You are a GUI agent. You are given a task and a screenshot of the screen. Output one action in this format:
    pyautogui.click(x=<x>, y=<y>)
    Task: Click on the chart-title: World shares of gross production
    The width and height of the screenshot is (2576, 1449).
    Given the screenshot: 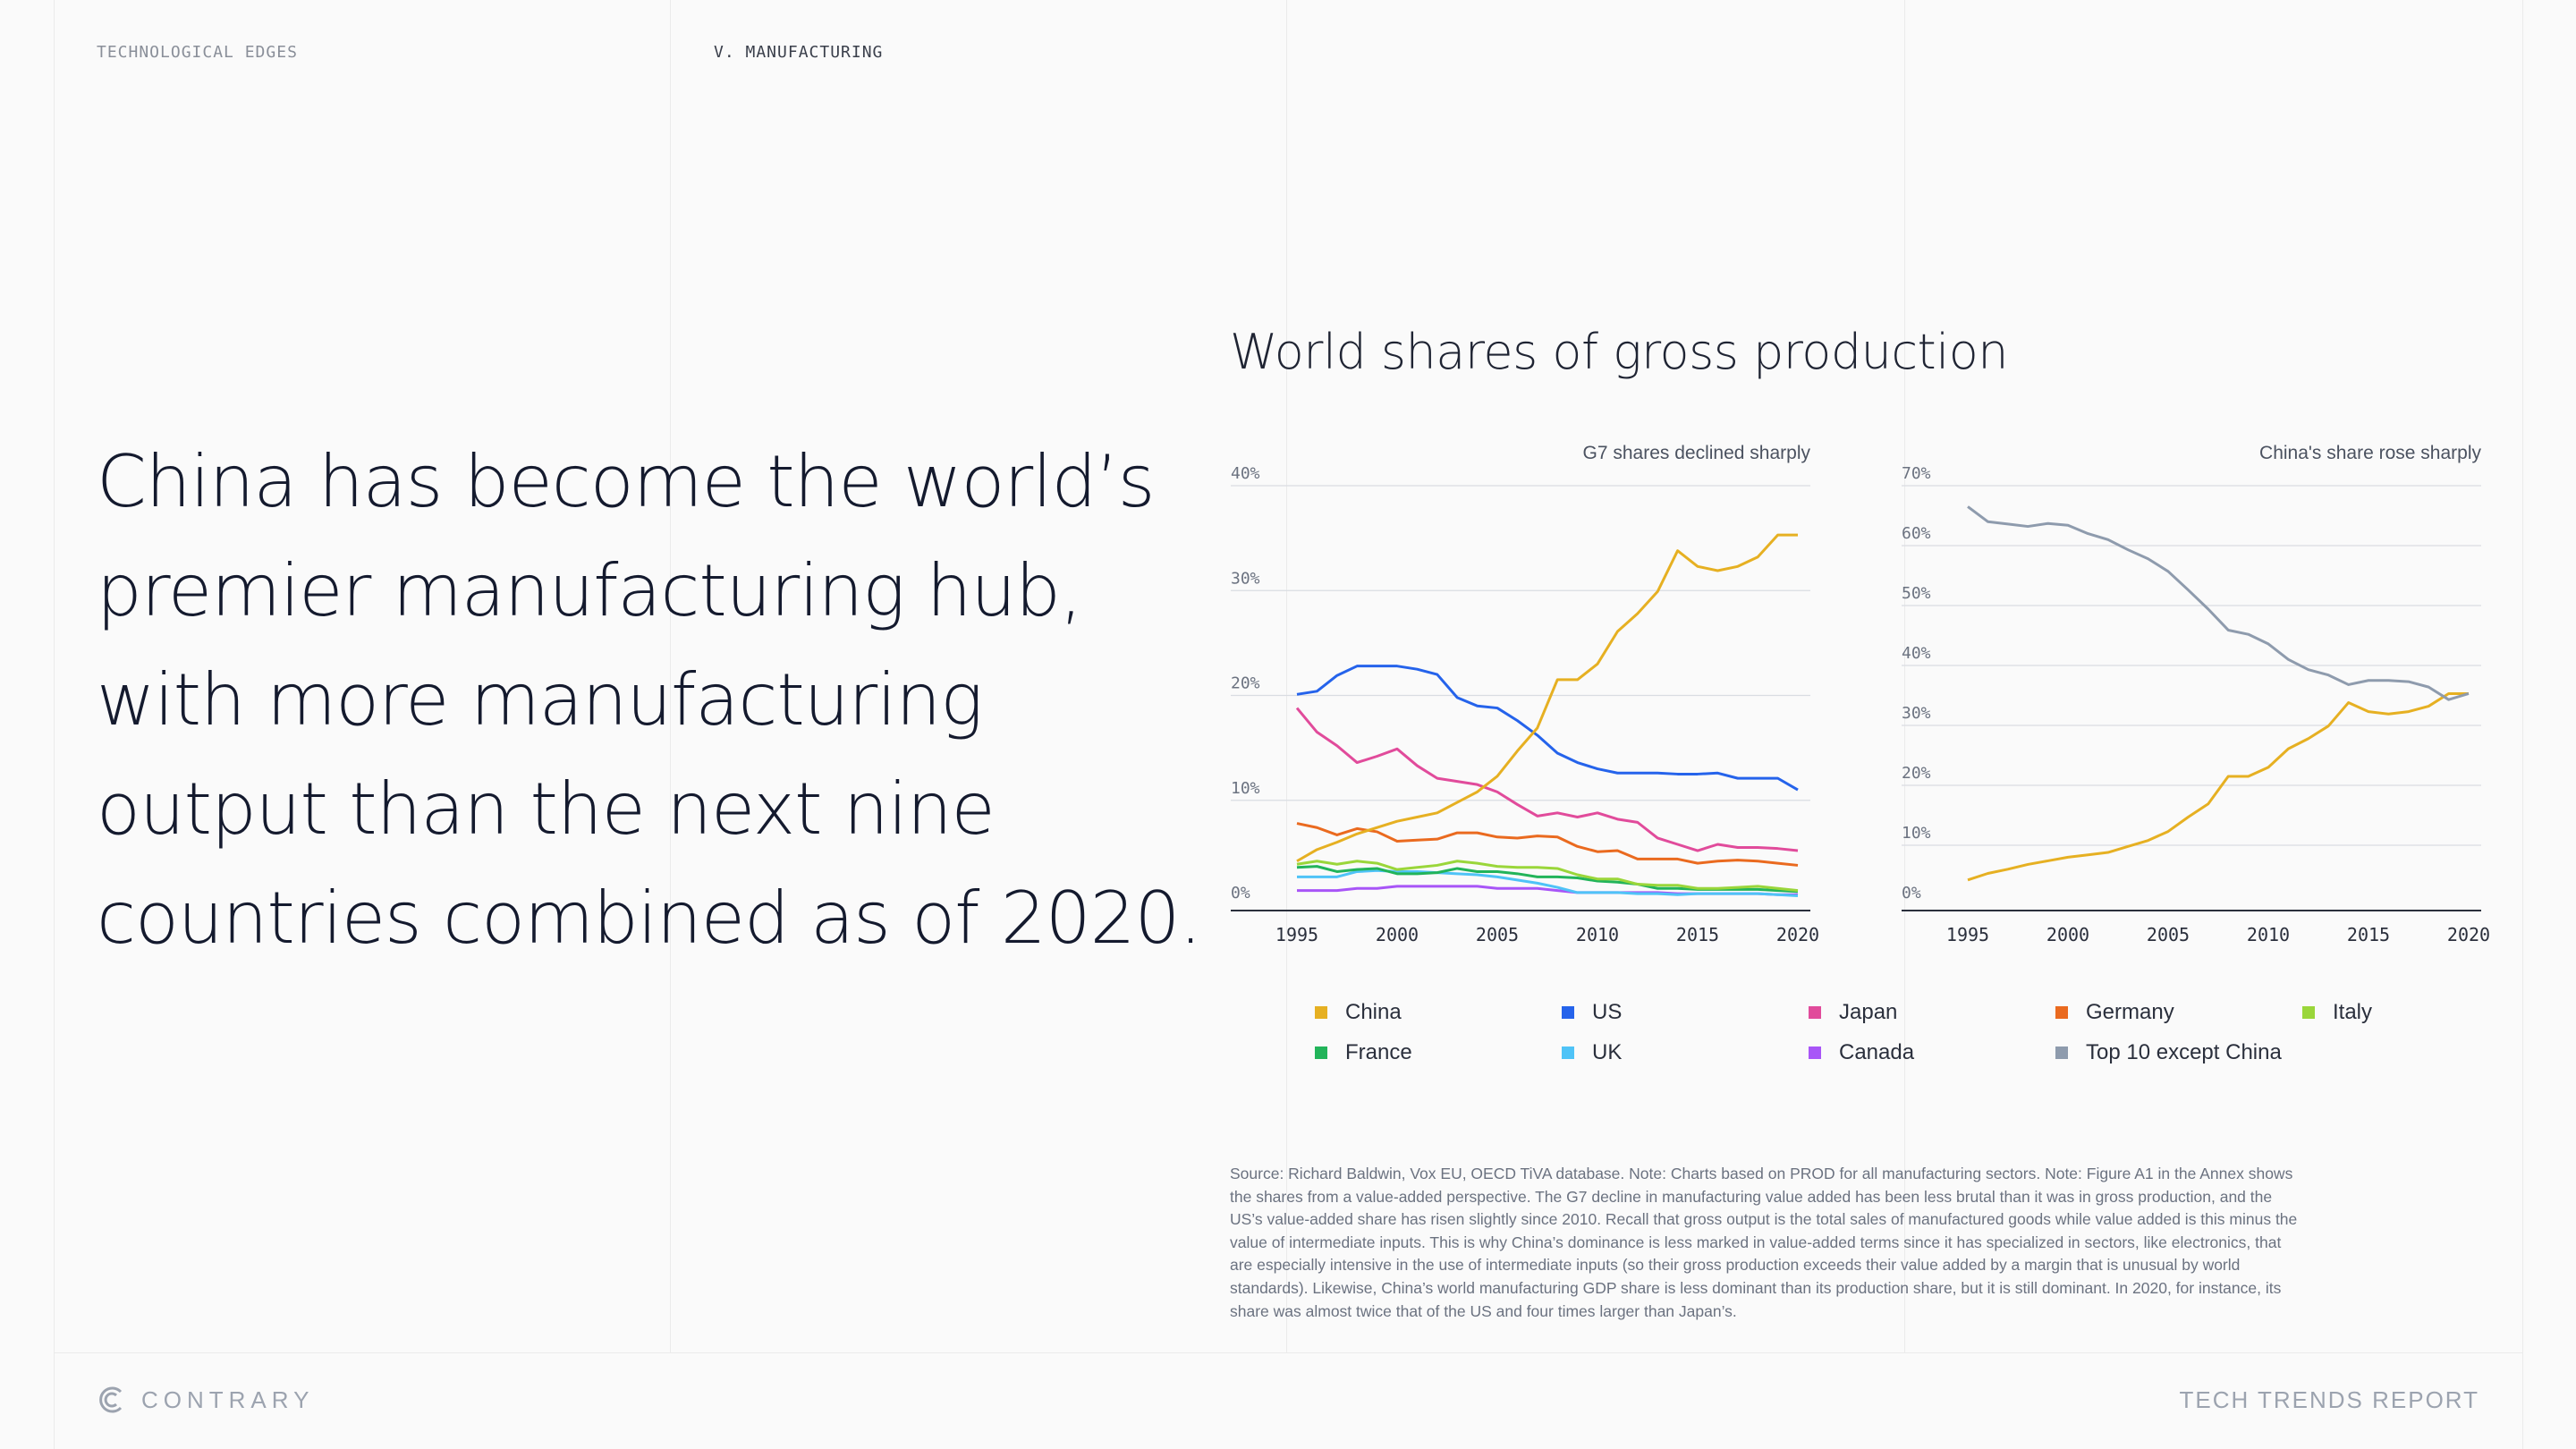 What is the action you would take?
    pyautogui.click(x=1619, y=352)
    